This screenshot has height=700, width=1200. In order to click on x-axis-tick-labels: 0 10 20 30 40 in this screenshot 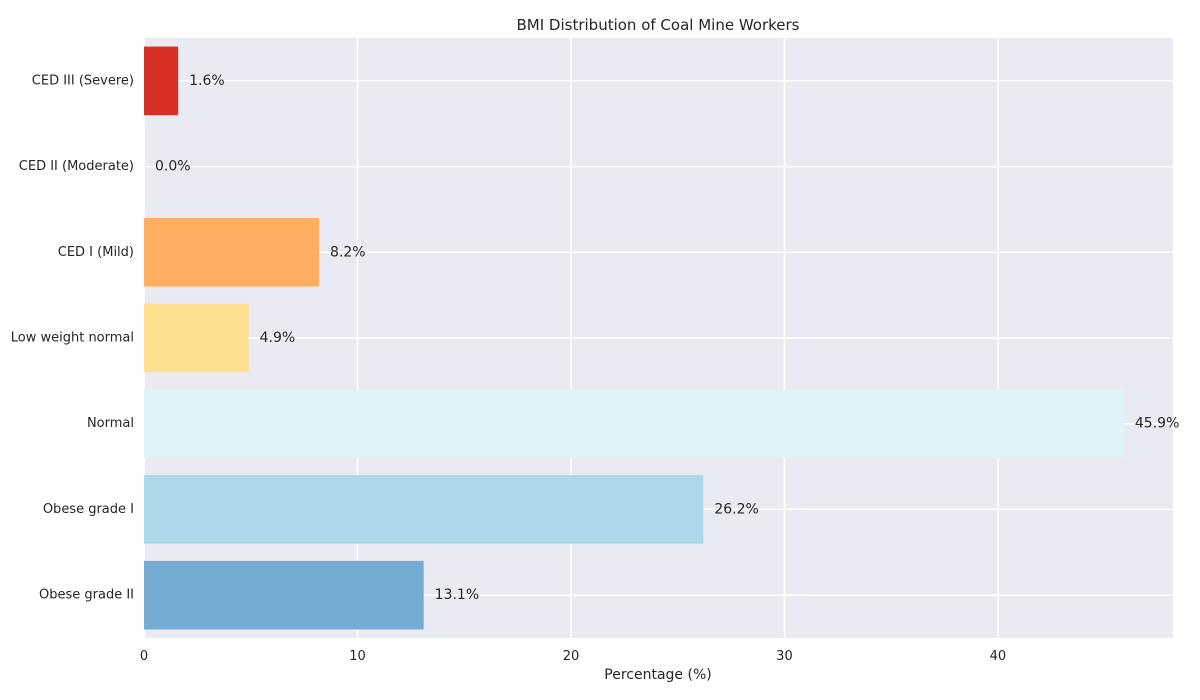, I will do `click(573, 656)`.